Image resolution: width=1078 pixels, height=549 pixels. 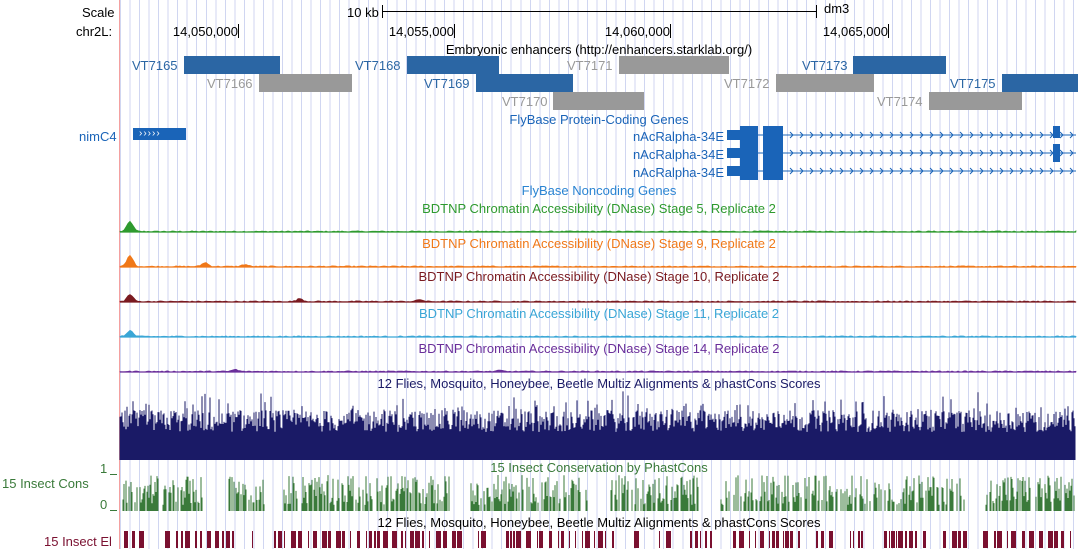 I want to click on enhancer-label: VT7171, so click(x=590, y=65).